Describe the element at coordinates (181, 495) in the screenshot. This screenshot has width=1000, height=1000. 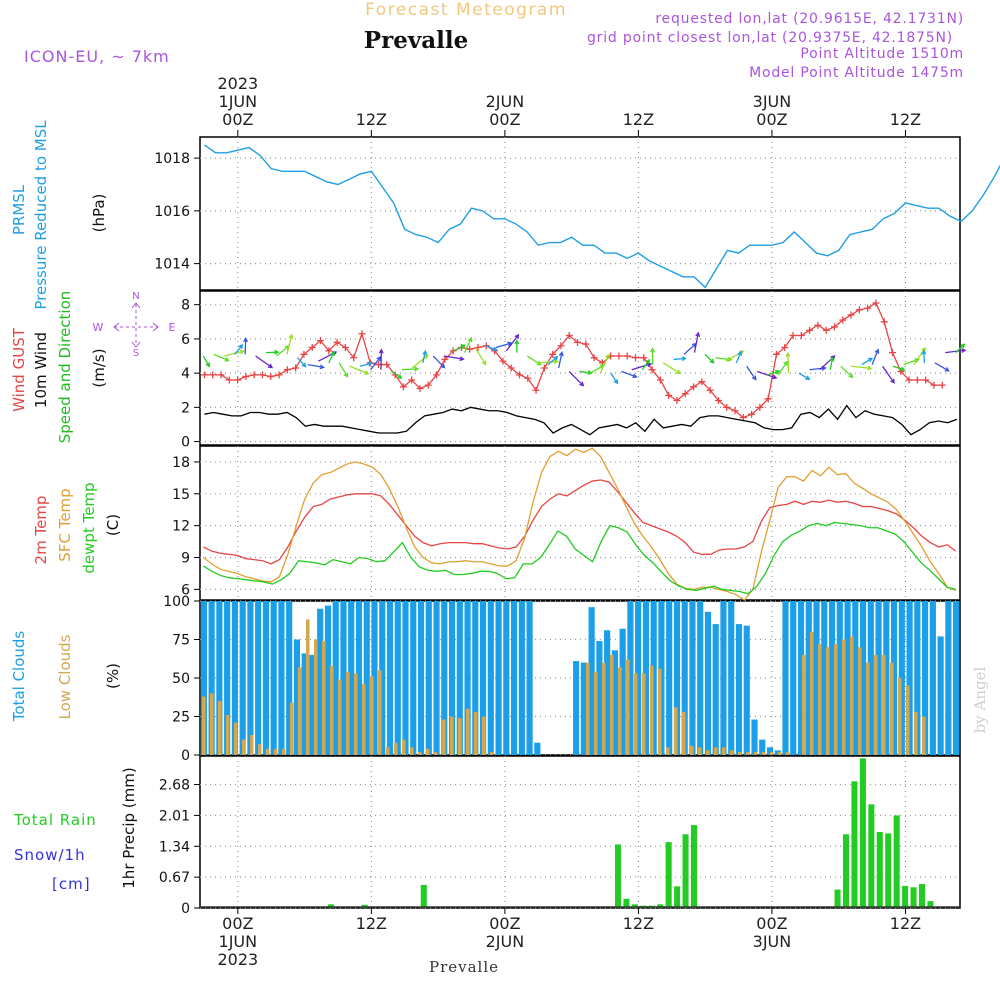
I see `ytick-label: 15` at that location.